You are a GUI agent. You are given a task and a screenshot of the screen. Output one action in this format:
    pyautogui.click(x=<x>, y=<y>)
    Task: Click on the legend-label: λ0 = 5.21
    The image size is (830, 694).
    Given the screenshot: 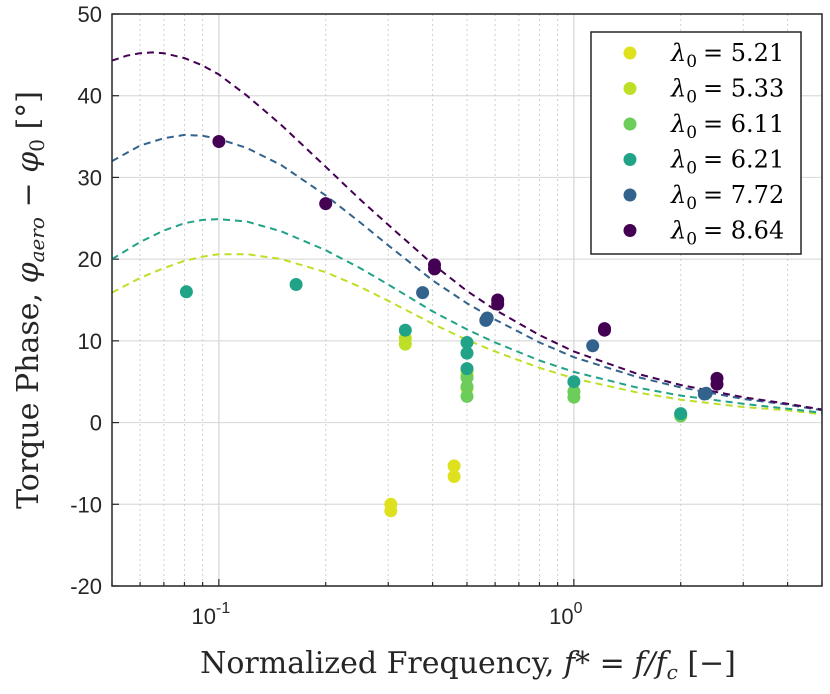 What is the action you would take?
    pyautogui.click(x=727, y=55)
    